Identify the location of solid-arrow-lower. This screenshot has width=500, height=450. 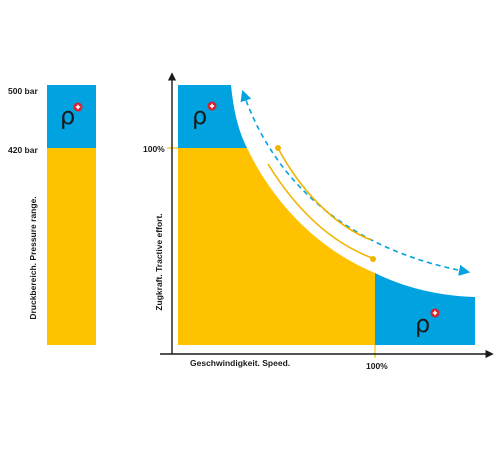
(320, 211).